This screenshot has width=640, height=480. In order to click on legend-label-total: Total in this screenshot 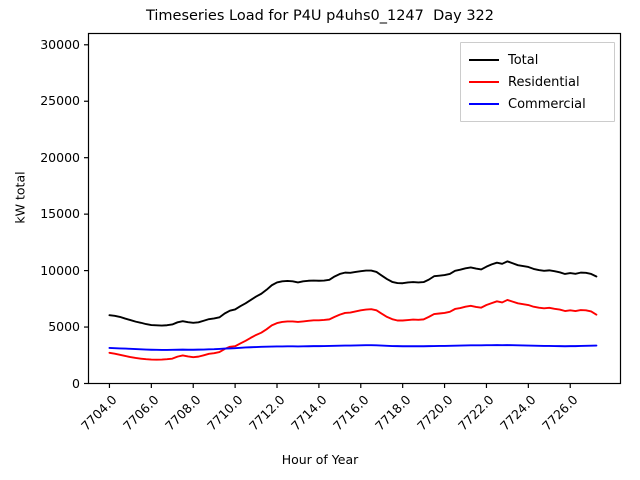, I will do `click(523, 60)`.